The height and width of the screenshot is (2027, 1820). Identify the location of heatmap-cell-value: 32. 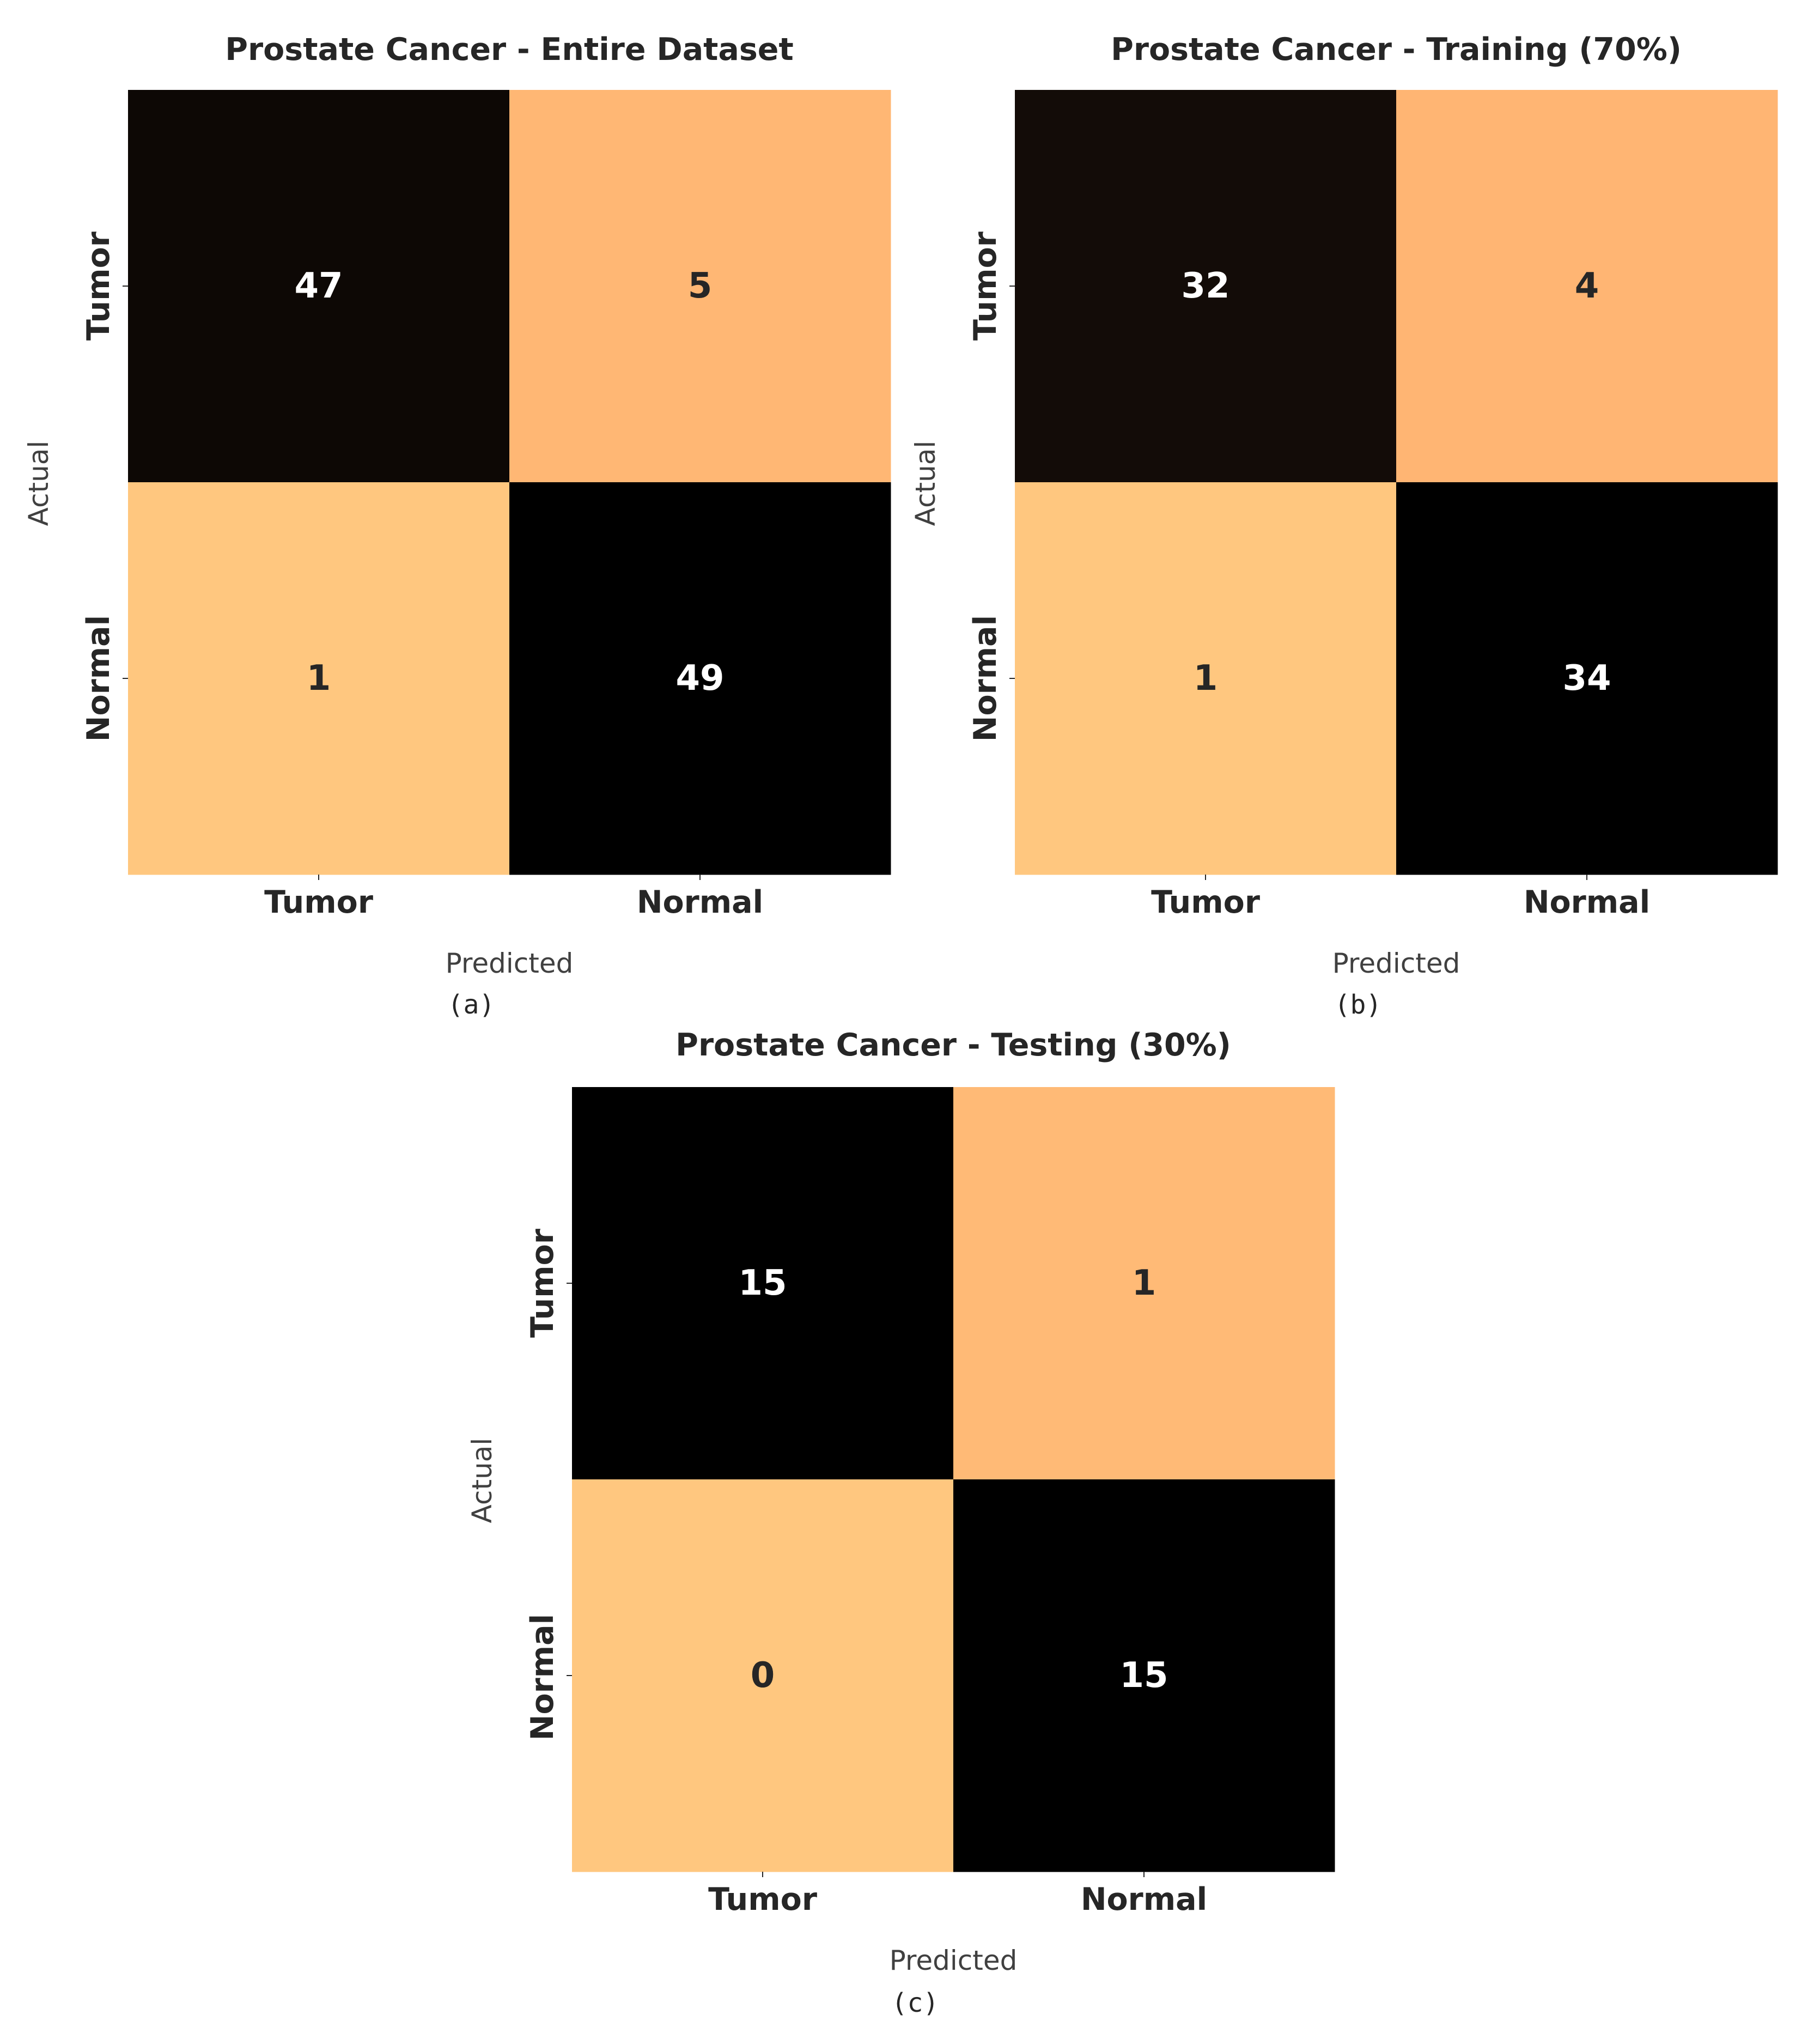
(1205, 286).